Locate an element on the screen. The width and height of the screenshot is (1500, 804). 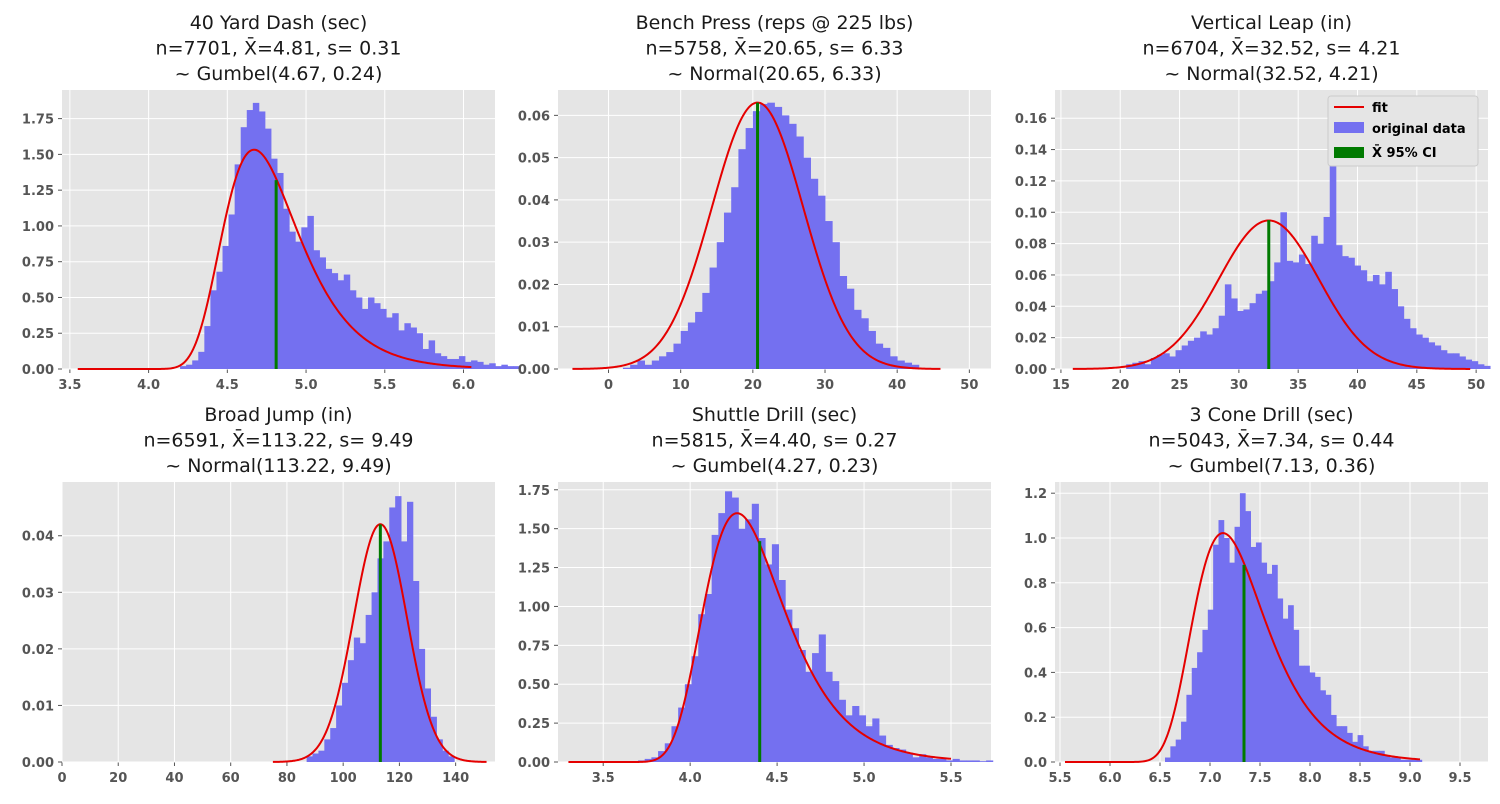
x-tick-label: 5.5 is located at coordinates (384, 385).